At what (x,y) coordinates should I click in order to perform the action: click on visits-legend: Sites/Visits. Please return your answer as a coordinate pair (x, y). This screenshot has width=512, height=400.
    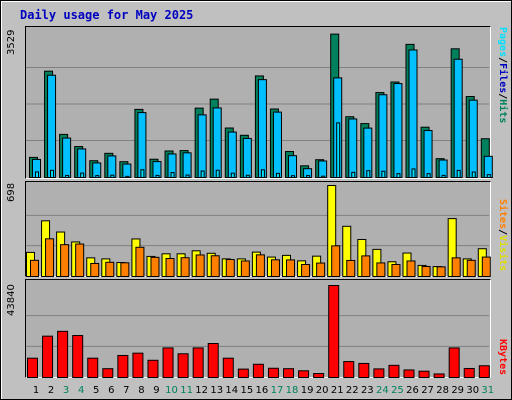
    Looking at the image, I should click on (502, 235).